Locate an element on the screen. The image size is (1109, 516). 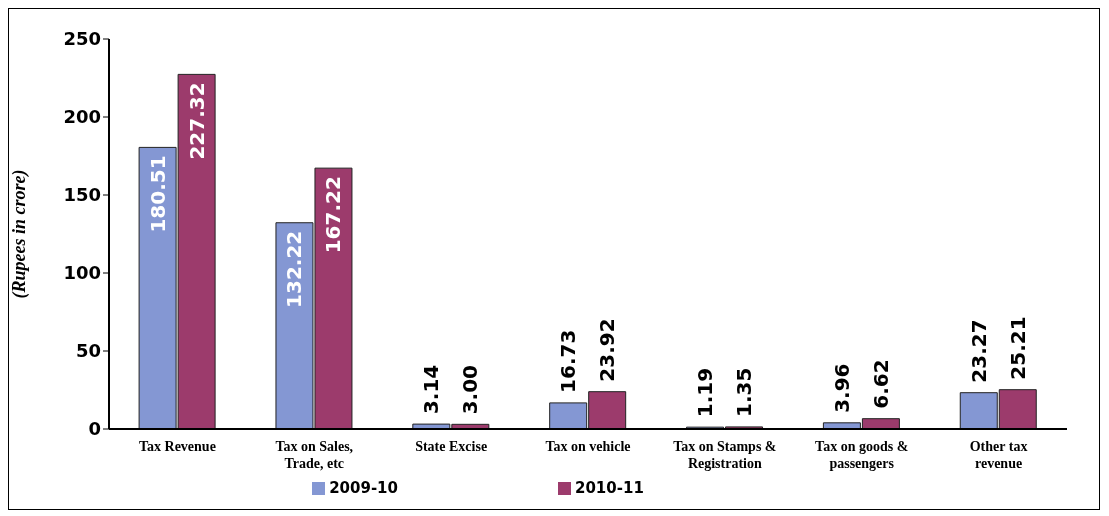
y-tick-label: 100 is located at coordinates (82, 273).